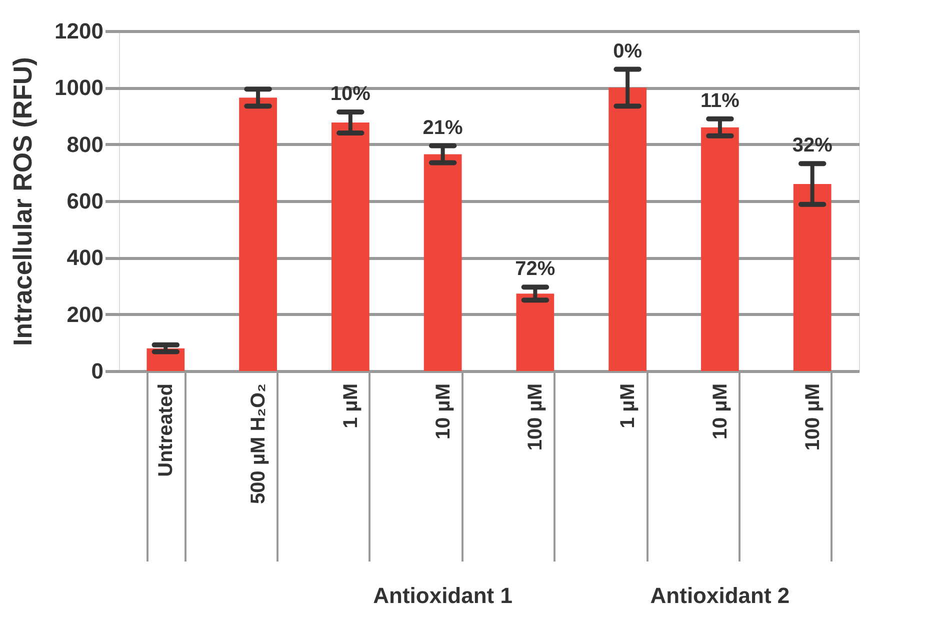  Describe the element at coordinates (627, 51) in the screenshot. I see `annotation: 0%` at that location.